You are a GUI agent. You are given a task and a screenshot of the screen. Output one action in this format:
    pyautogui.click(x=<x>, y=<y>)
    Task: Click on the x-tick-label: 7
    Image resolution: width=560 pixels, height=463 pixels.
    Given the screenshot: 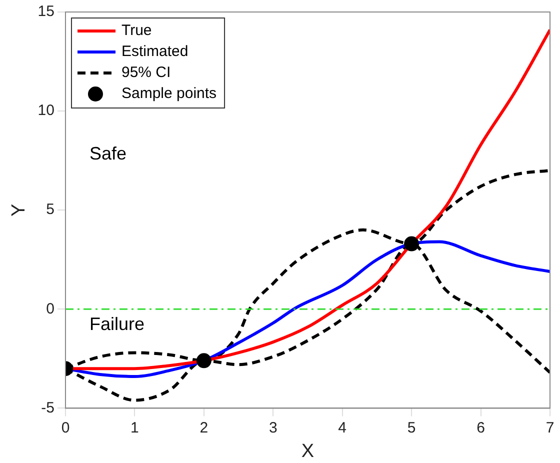 What is the action you would take?
    pyautogui.click(x=550, y=427)
    